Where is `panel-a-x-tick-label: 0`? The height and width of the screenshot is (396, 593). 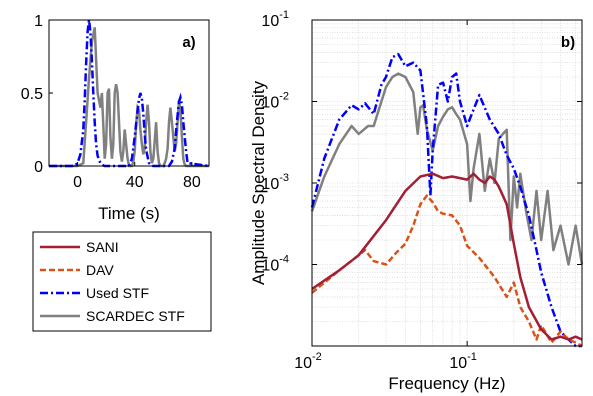
panel-a-x-tick-label: 0 is located at coordinates (77, 182).